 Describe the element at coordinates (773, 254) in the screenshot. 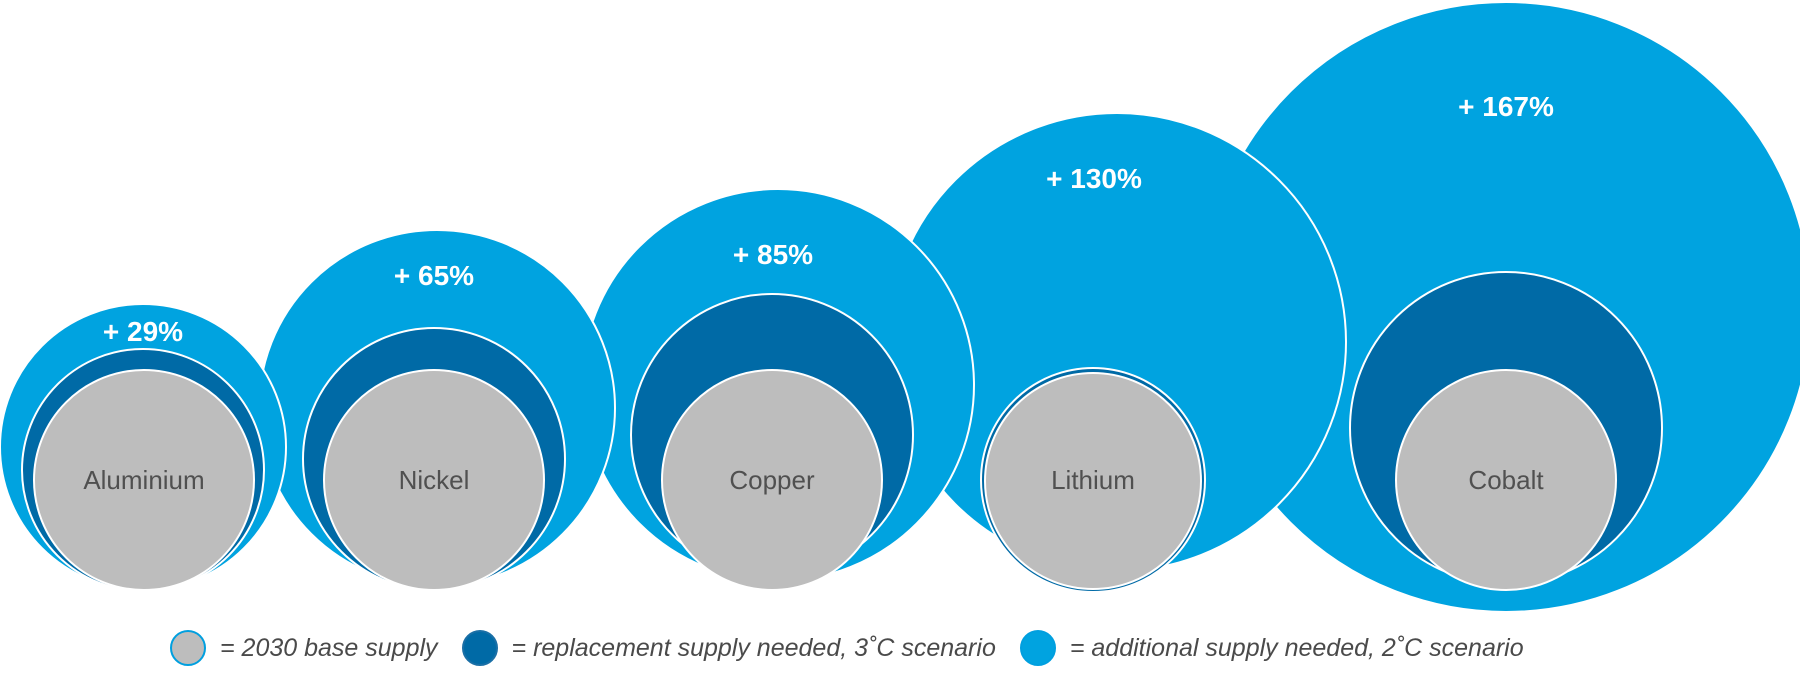

I see `copper-increase-label: + 85%` at that location.